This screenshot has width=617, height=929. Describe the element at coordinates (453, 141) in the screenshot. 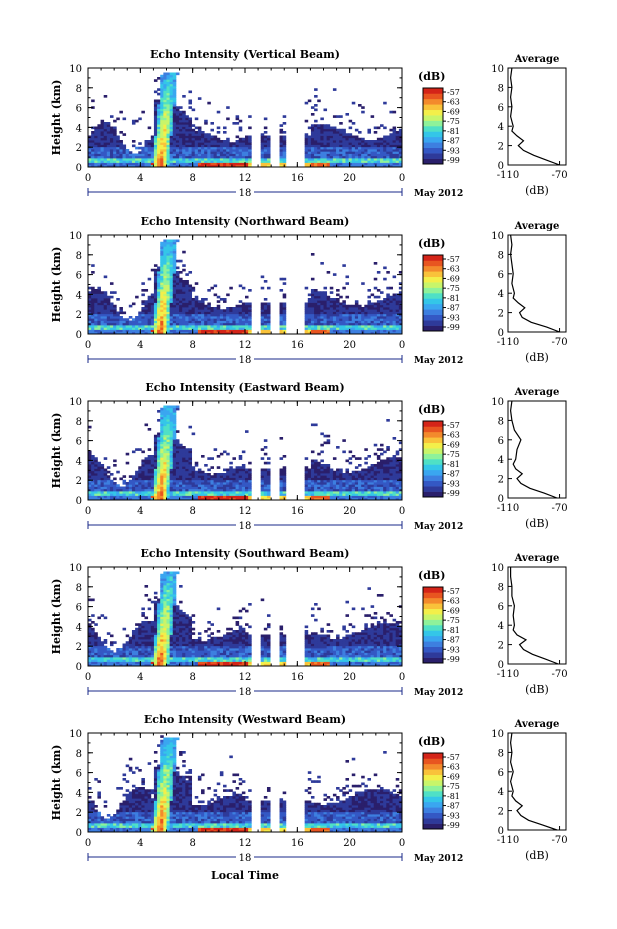

I see `colorbar-tick-label: -87` at that location.